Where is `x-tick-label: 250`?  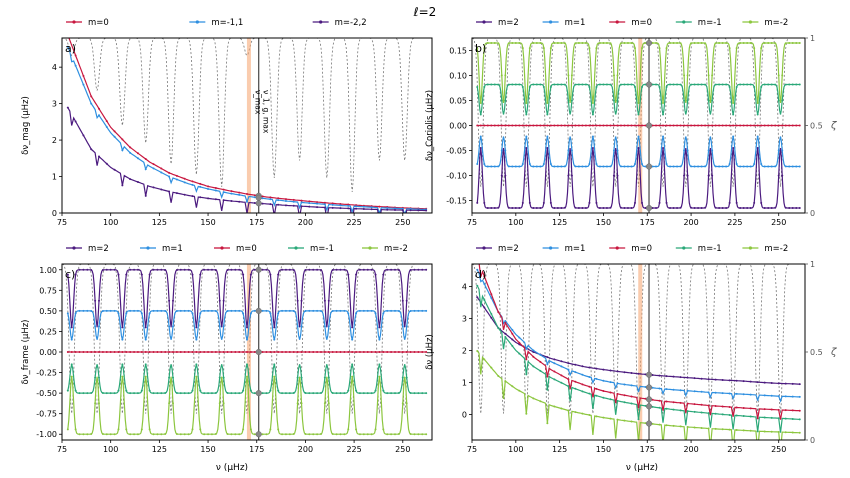
x-tick-label: 250 is located at coordinates (402, 222).